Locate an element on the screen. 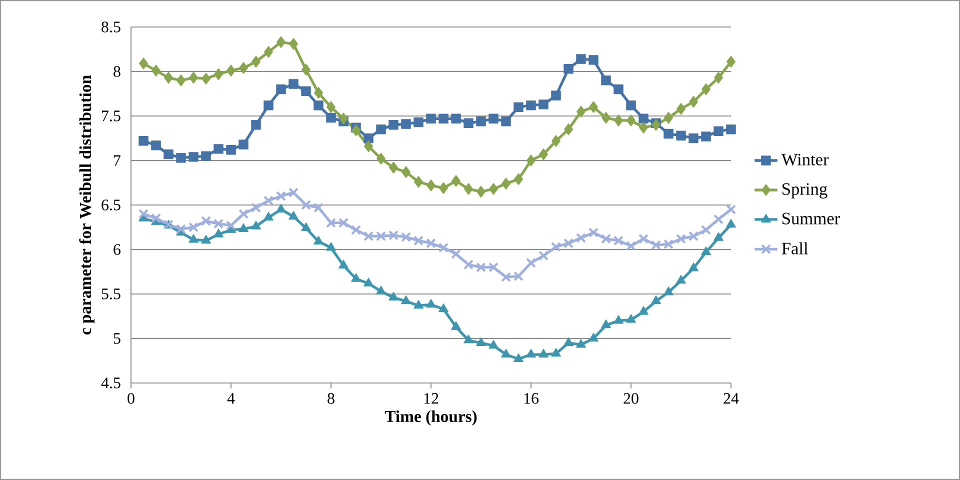 Image resolution: width=960 pixels, height=480 pixels. y-tick-label: 8 is located at coordinates (117, 71).